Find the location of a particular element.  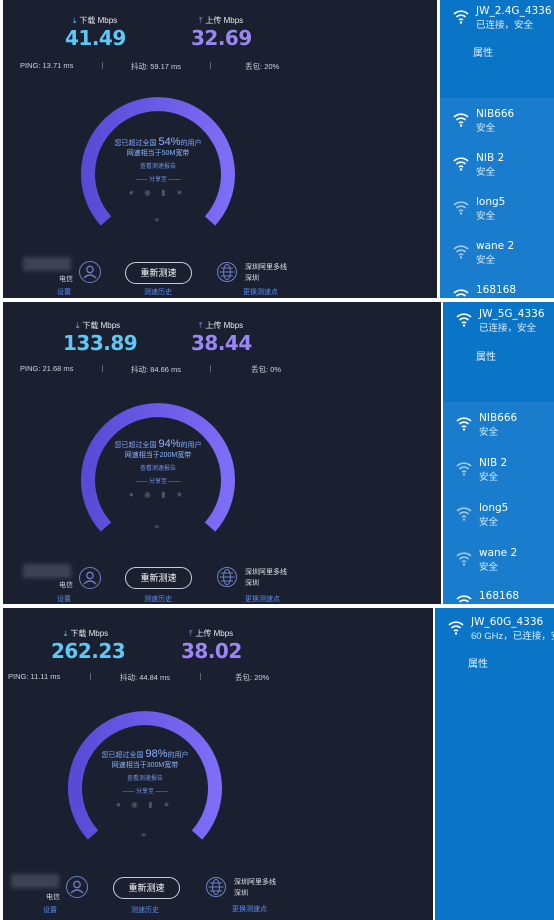

download-value: 133.89 is located at coordinates (100, 343).